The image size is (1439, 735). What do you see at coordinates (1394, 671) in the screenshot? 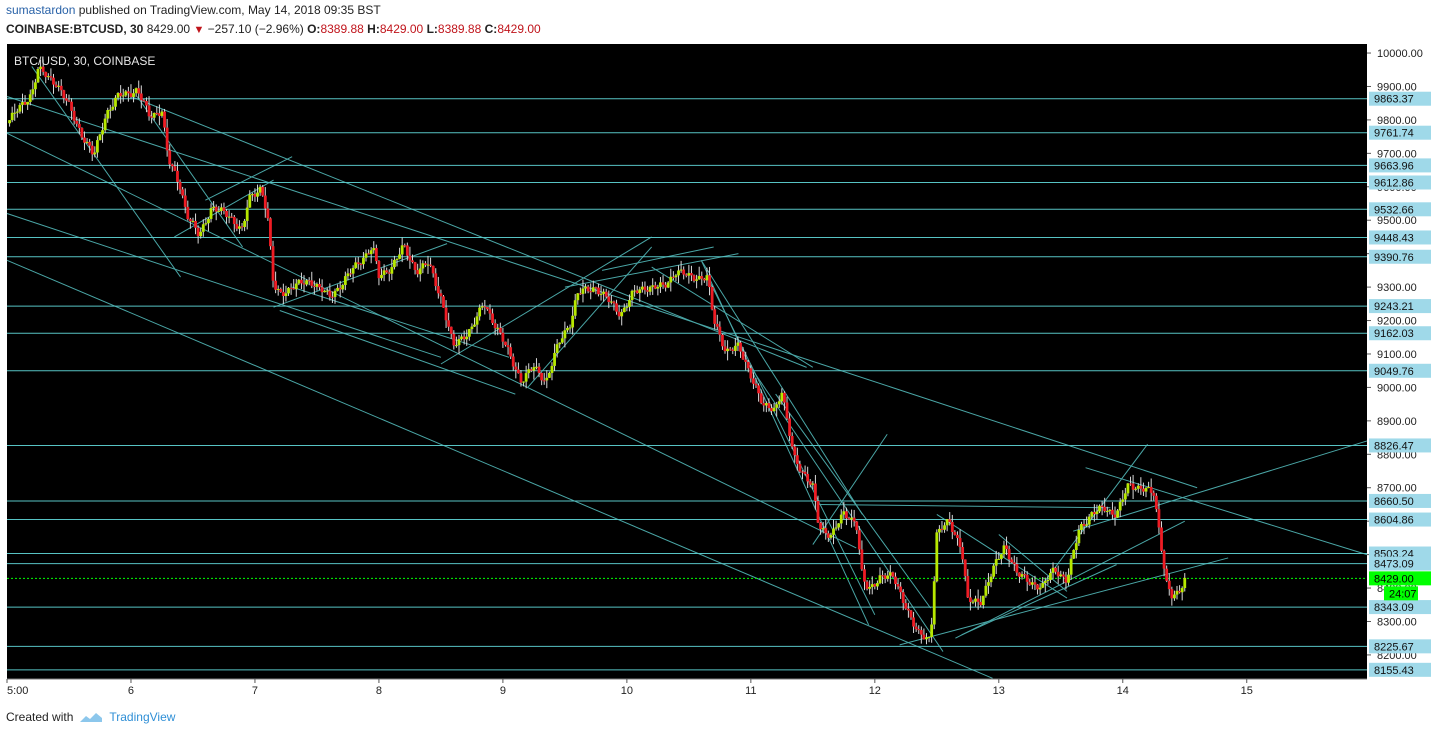
I see `level-label: 8155.43` at bounding box center [1394, 671].